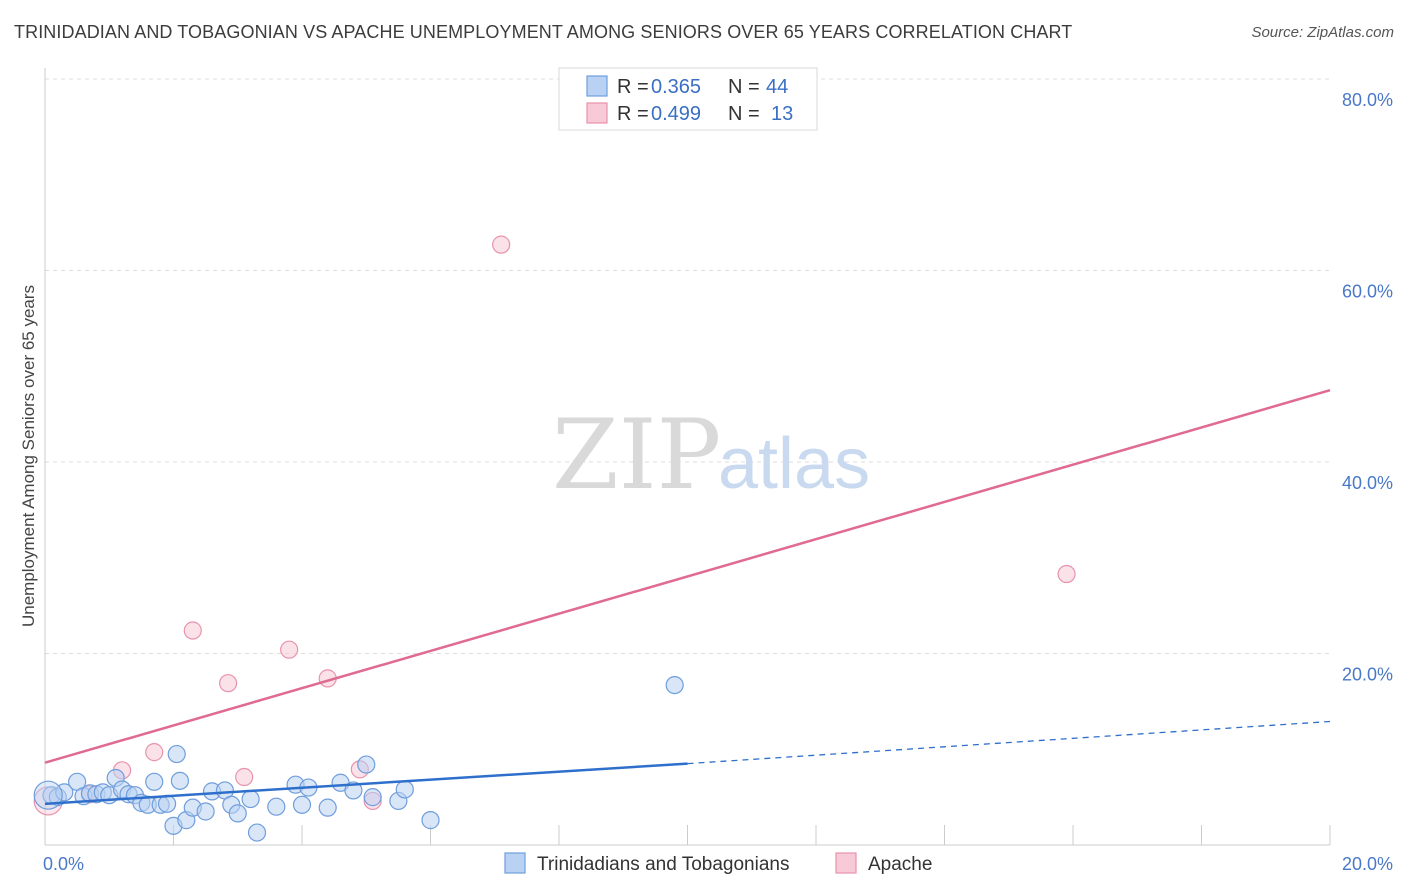  What do you see at coordinates (366, 784) in the screenshot?
I see `trinidadian-trend-line` at bounding box center [366, 784].